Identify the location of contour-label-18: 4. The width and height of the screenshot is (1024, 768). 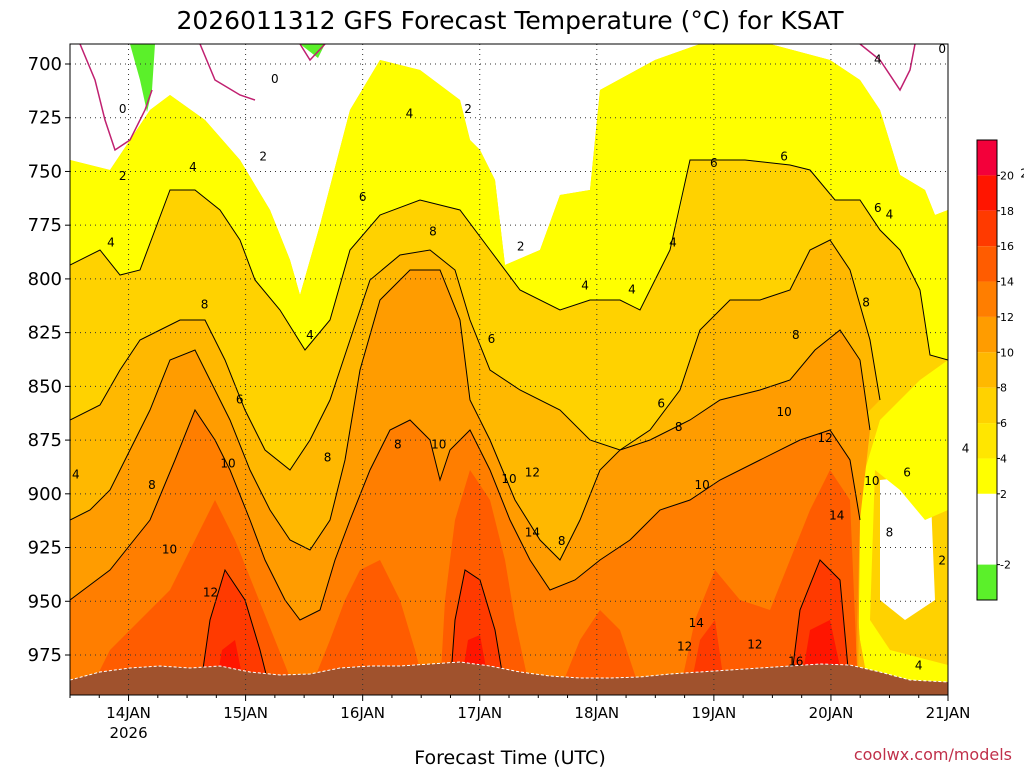
(919, 666).